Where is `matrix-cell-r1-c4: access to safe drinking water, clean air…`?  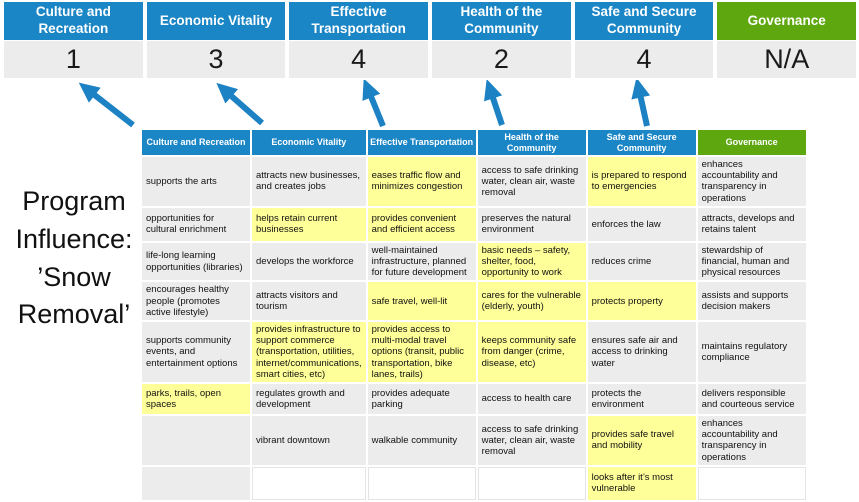
matrix-cell-r1-c4: access to safe drinking water, clean air… is located at coordinates (531, 181).